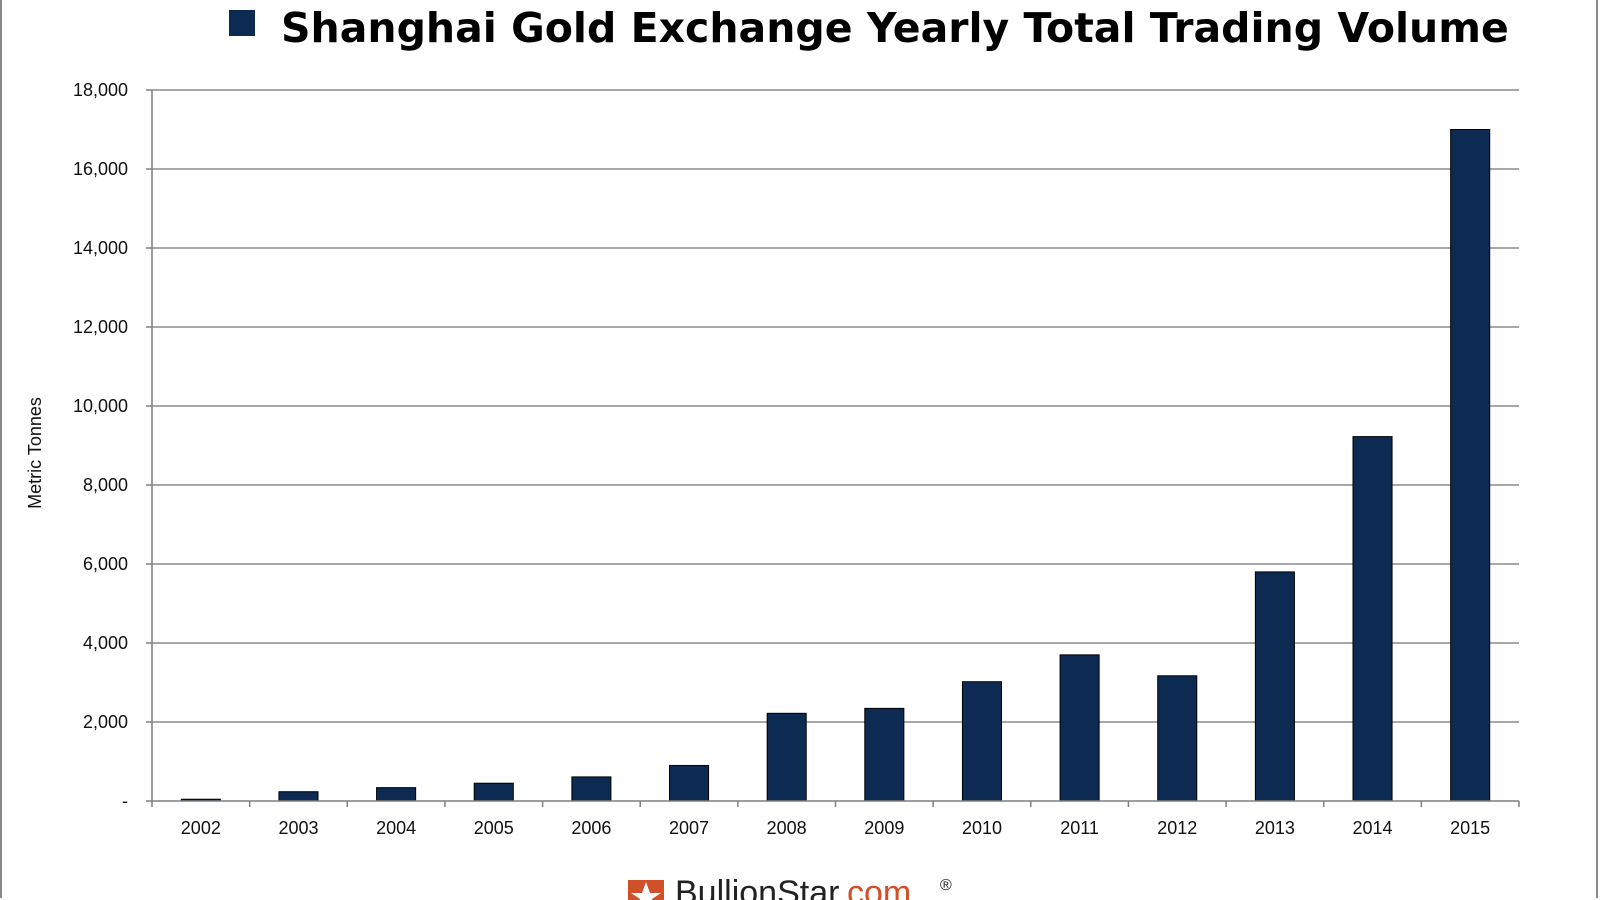 This screenshot has height=900, width=1600. Describe the element at coordinates (242, 23) in the screenshot. I see `legend-swatch` at that location.